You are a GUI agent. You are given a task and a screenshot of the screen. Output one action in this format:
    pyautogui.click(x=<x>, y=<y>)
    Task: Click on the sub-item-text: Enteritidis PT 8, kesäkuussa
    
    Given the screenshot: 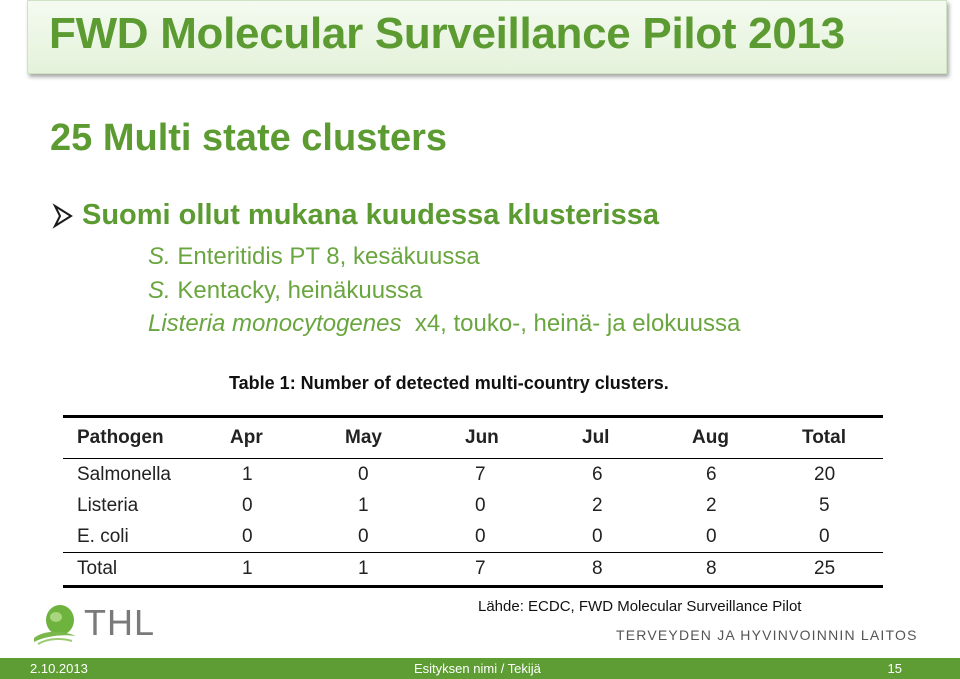 What is the action you would take?
    pyautogui.click(x=325, y=256)
    